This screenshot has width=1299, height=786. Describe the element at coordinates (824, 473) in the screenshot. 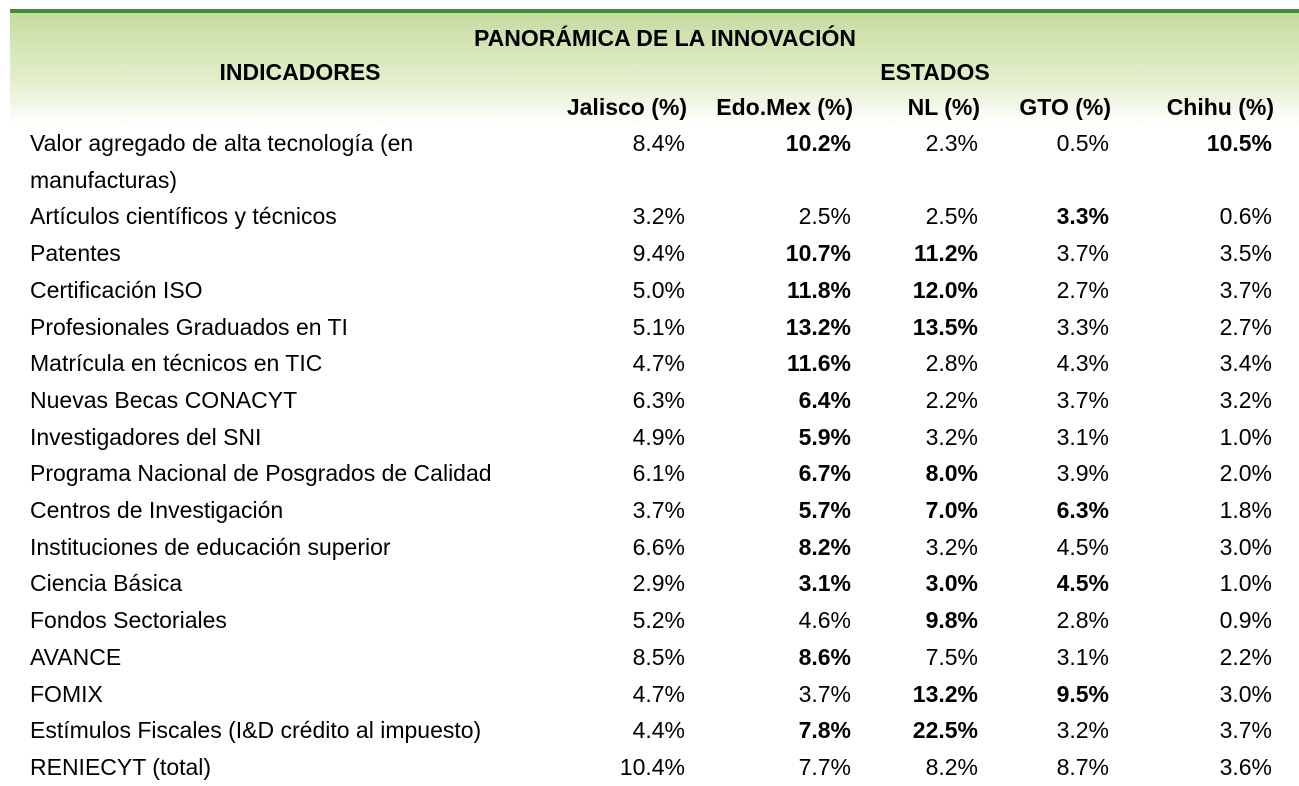

I see `value-cell: 6.7%` at that location.